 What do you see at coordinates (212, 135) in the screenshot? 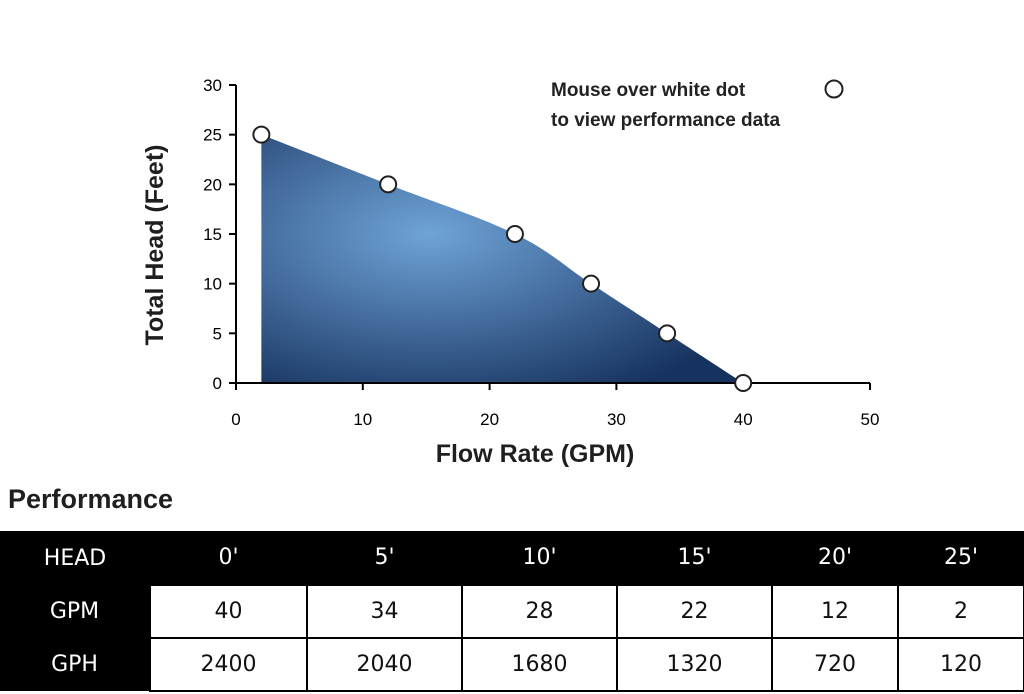
I see `y-tick-label: 25` at bounding box center [212, 135].